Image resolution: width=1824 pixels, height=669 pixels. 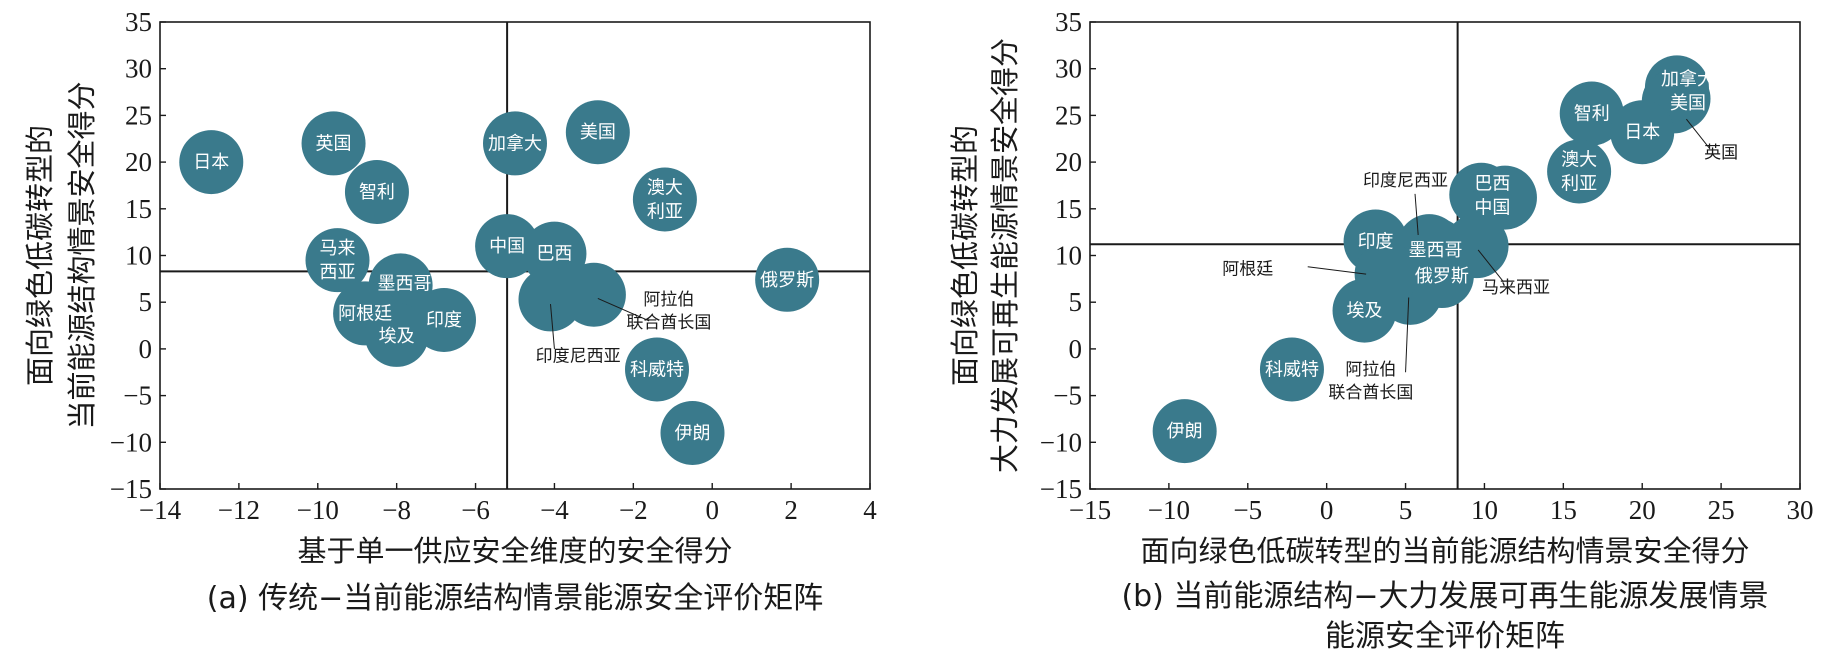 I want to click on callout-label-阿根廷: 阿根廷, so click(x=1247, y=270).